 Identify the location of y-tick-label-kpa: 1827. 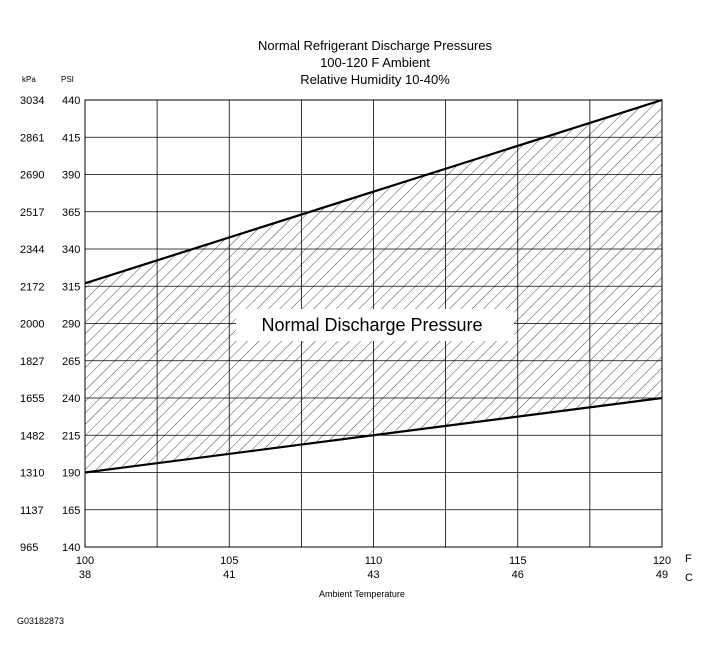
(32, 362).